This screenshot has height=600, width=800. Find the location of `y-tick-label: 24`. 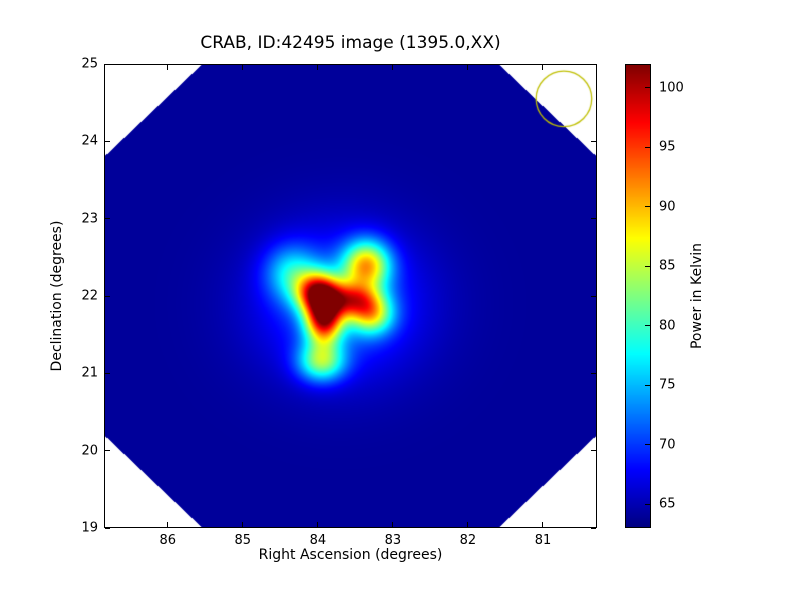

y-tick-label: 24 is located at coordinates (89, 141).